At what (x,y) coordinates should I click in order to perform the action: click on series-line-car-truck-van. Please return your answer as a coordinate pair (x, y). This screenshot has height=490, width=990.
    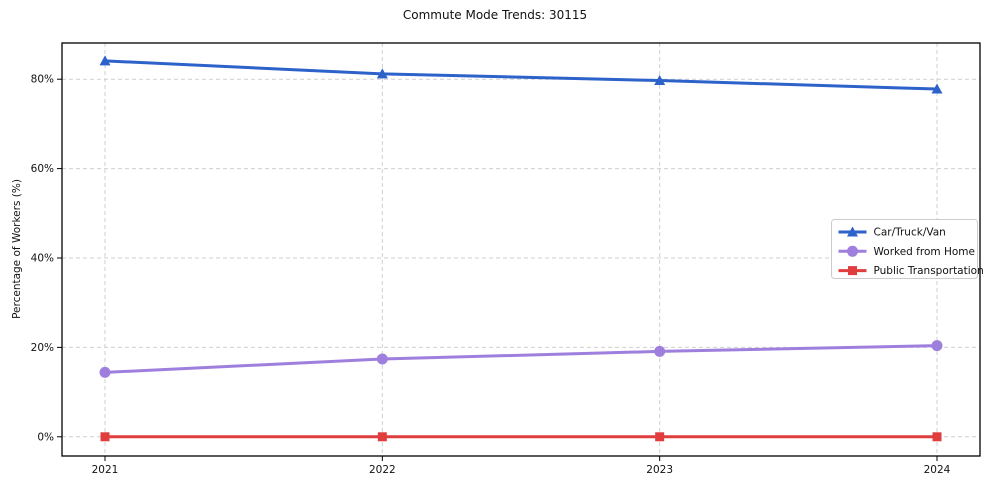
    Looking at the image, I should click on (521, 75).